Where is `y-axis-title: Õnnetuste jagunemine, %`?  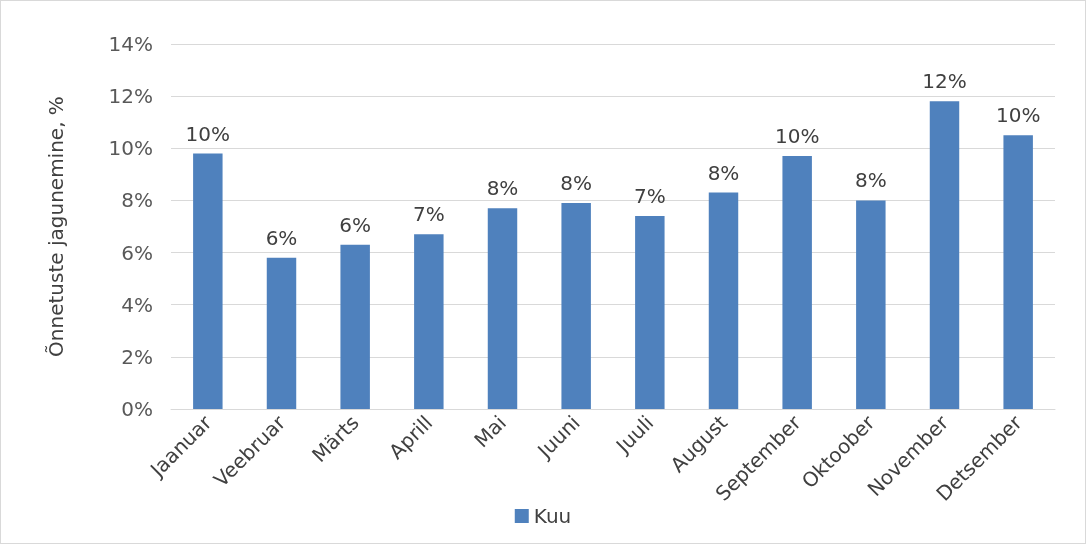
y-axis-title: Õnnetuste jagunemine, % is located at coordinates (56, 226).